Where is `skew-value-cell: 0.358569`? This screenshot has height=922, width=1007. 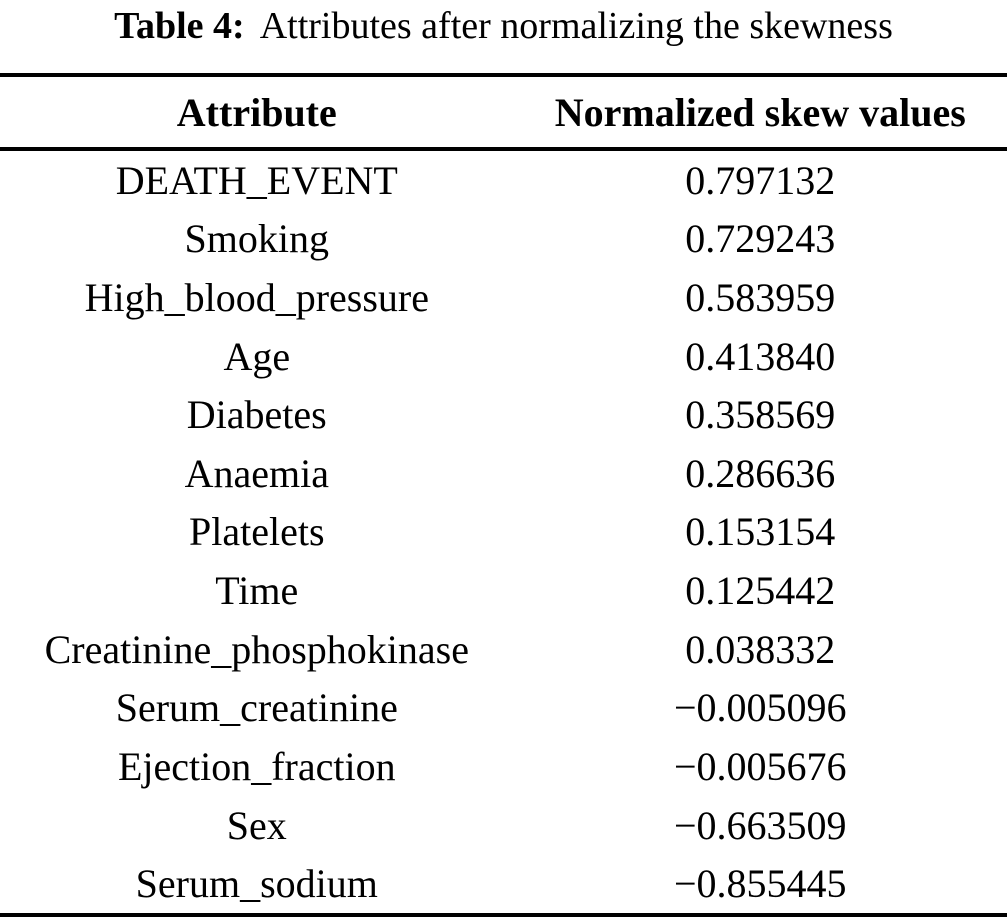
skew-value-cell: 0.358569 is located at coordinates (760, 415).